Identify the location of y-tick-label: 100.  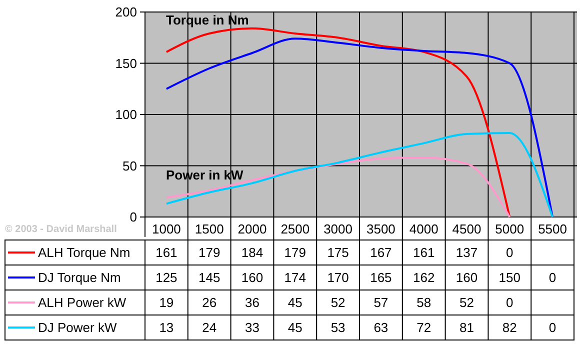
(126, 114).